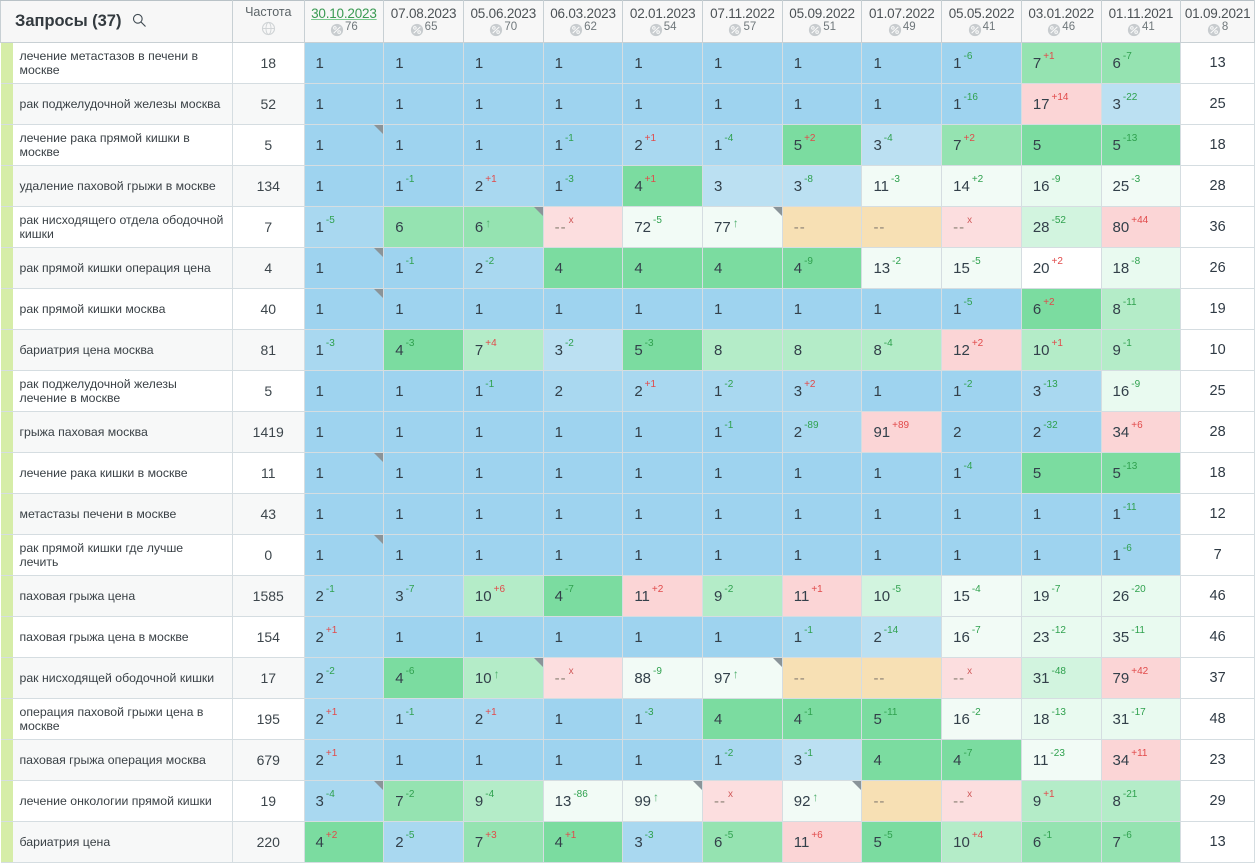  I want to click on rank-cell: 28 -52, so click(1061, 227).